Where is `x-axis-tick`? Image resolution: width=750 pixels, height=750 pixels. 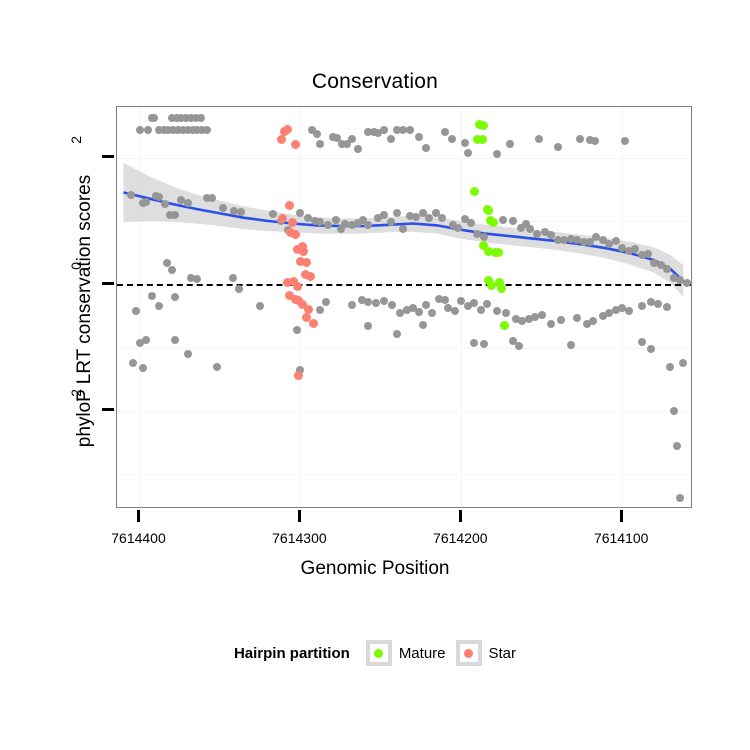 x-axis-tick is located at coordinates (139, 516).